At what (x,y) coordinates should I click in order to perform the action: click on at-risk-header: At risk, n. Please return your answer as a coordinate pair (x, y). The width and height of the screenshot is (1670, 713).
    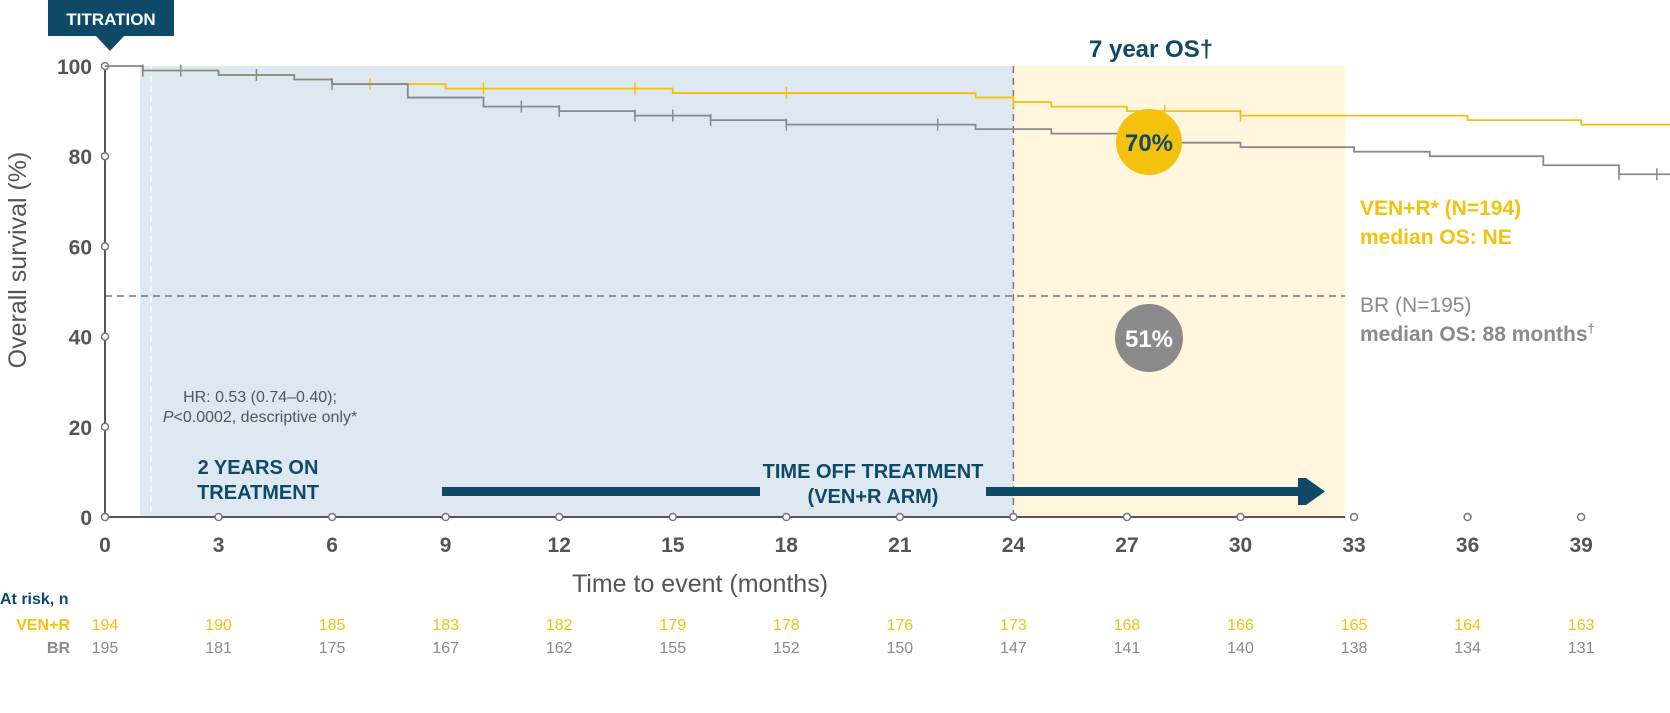
    Looking at the image, I should click on (34, 599).